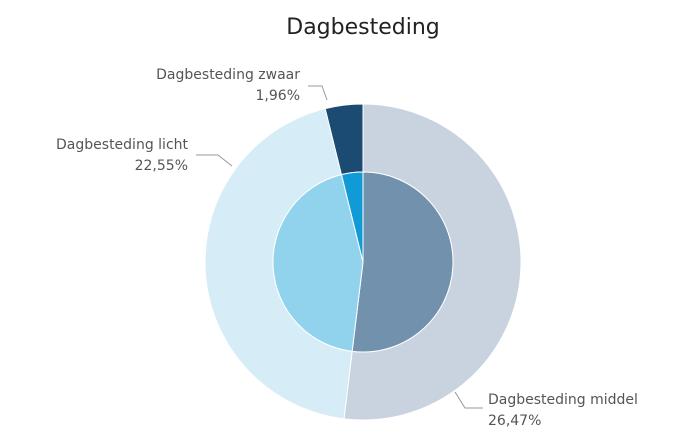 This screenshot has width=687, height=436. Describe the element at coordinates (363, 27) in the screenshot. I see `chart-title: Dagbesteding` at that location.